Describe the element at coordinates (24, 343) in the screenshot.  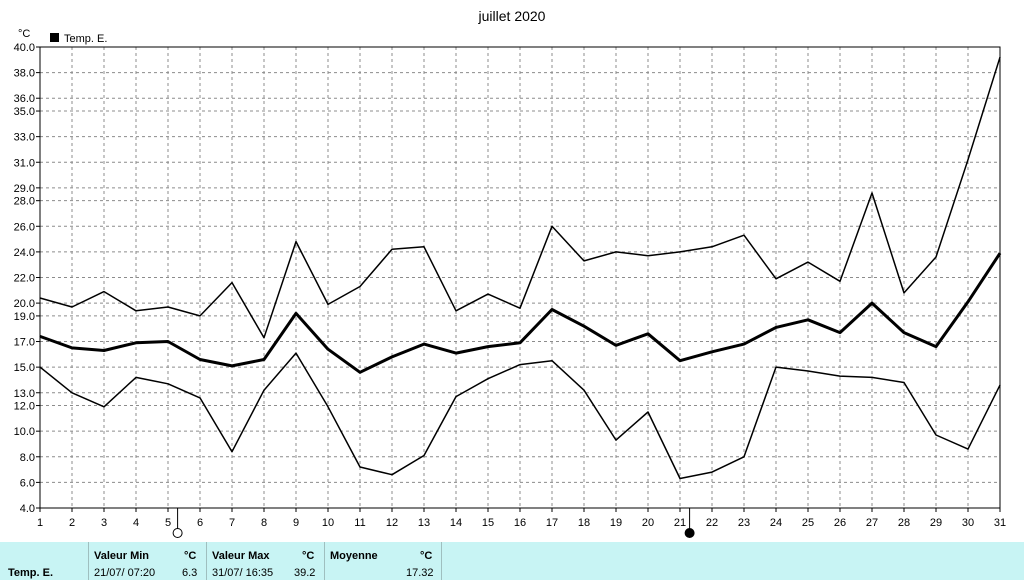
I see `y-tick-label: 17.0` at that location.